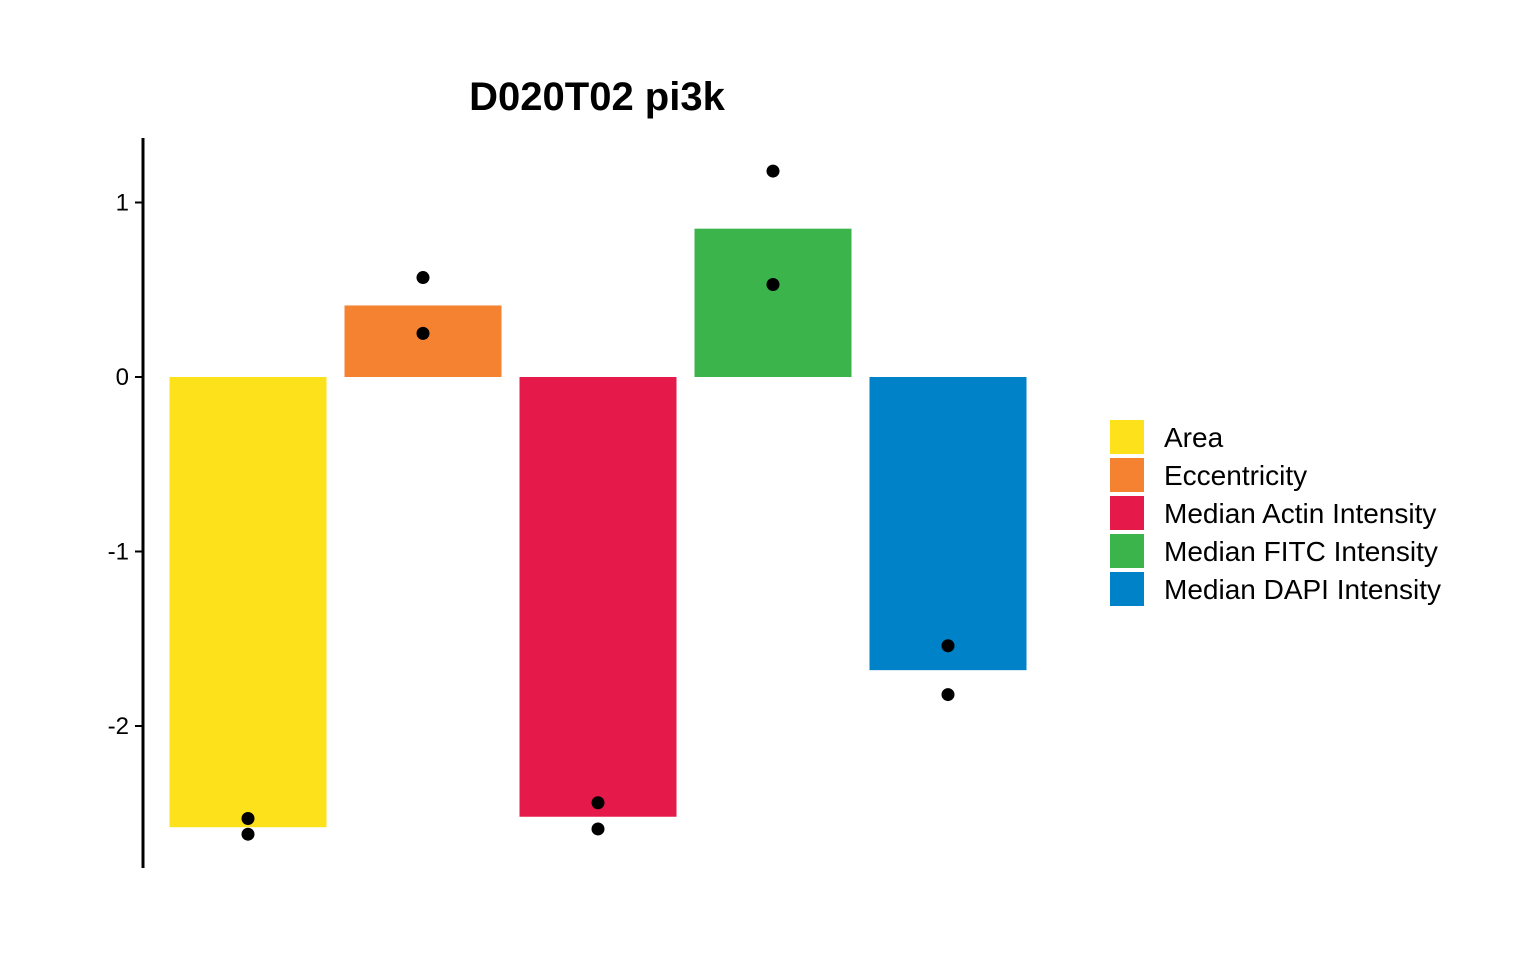 Image resolution: width=1536 pixels, height=960 pixels. I want to click on y-tick-label: -2, so click(118, 726).